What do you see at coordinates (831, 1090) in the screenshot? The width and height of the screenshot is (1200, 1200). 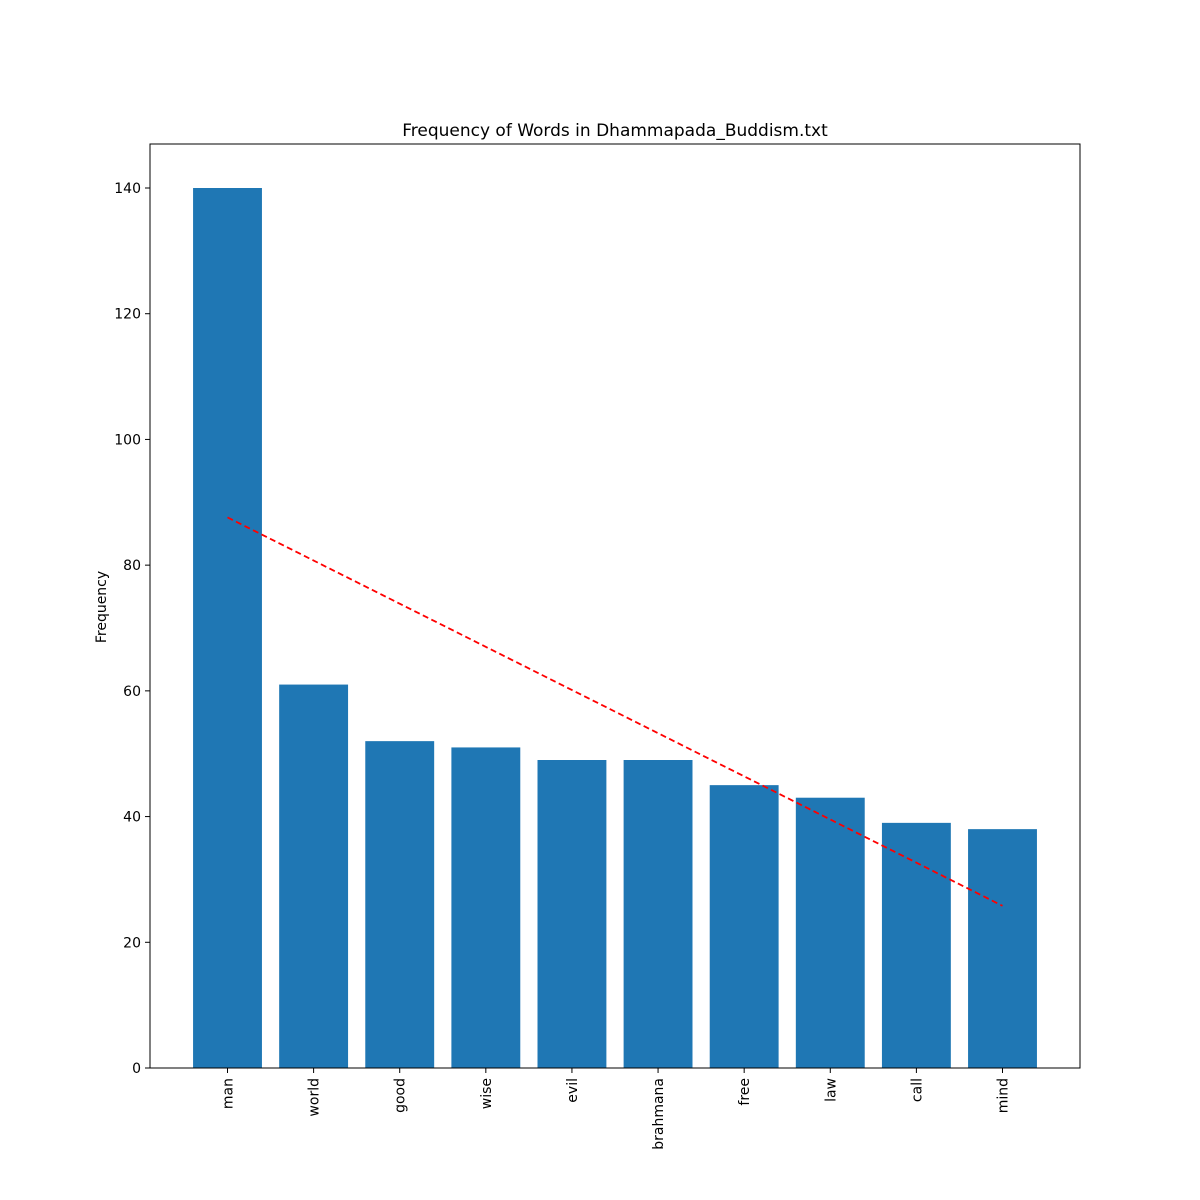 I see `x-tick-label: law` at bounding box center [831, 1090].